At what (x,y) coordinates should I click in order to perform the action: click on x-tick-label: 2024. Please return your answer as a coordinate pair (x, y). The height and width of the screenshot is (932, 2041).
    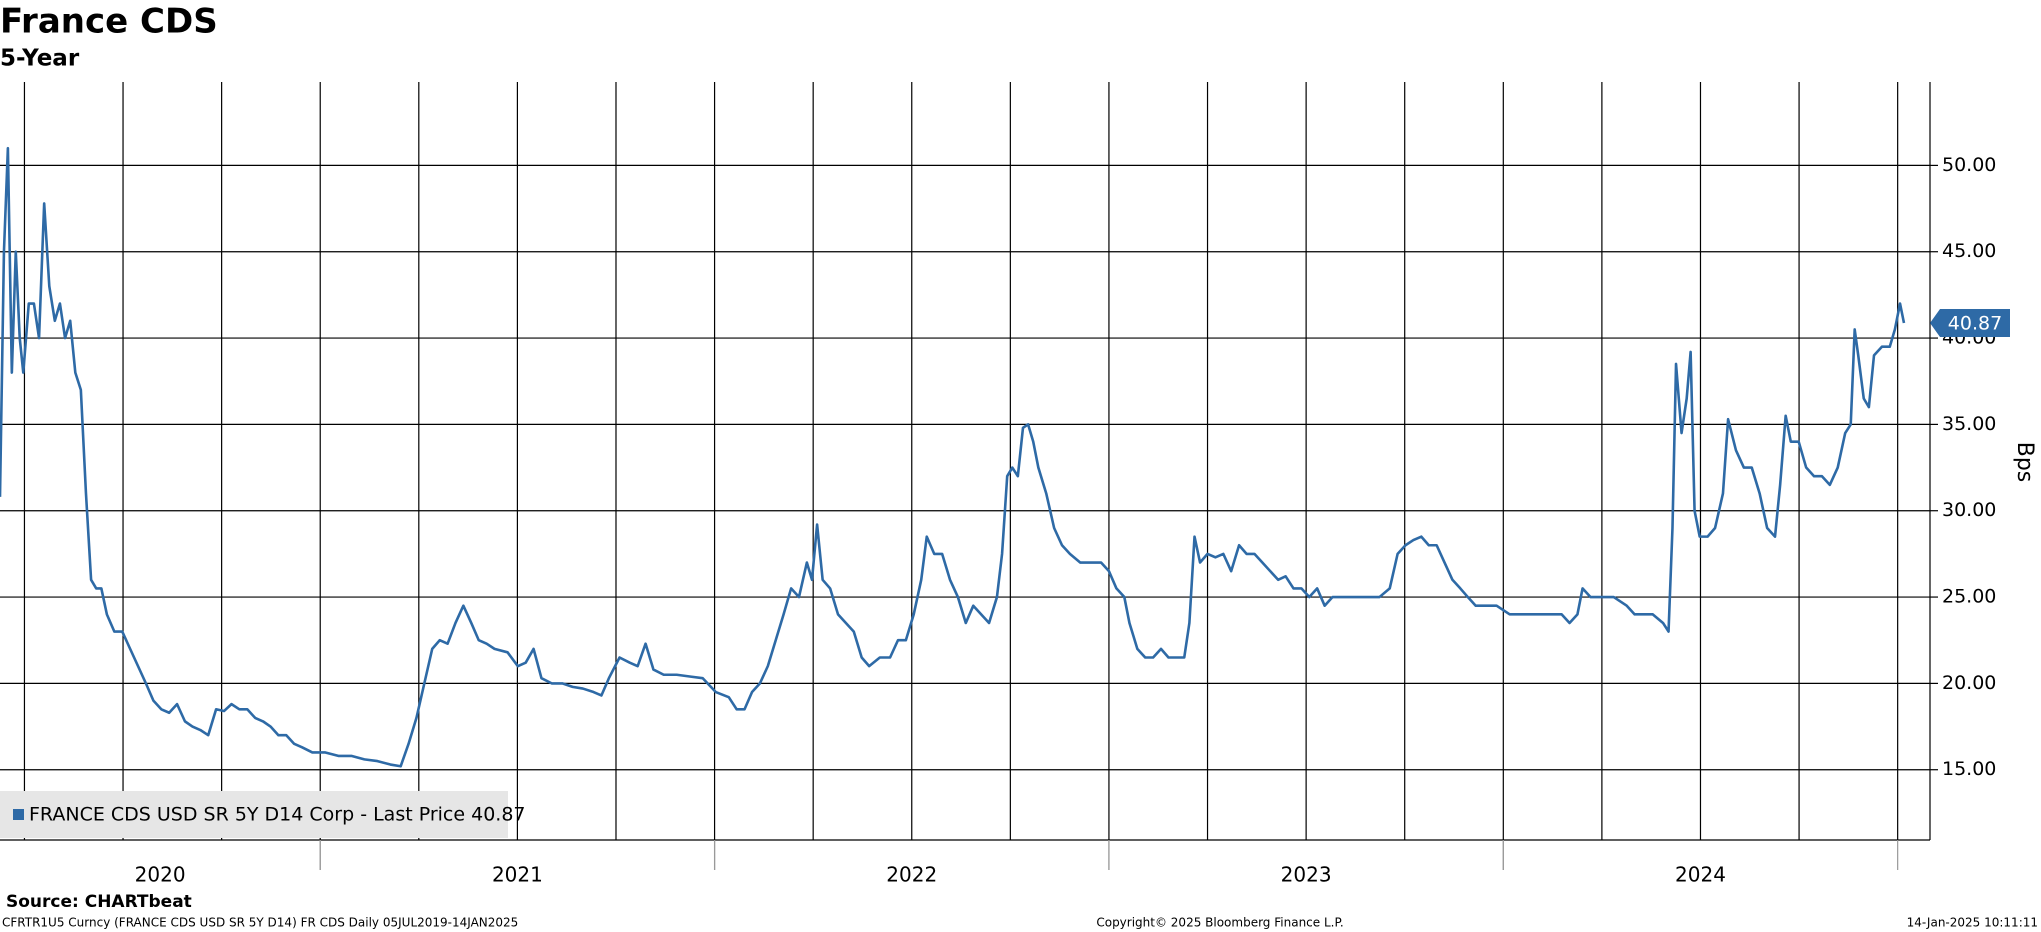
    Looking at the image, I should click on (1700, 875).